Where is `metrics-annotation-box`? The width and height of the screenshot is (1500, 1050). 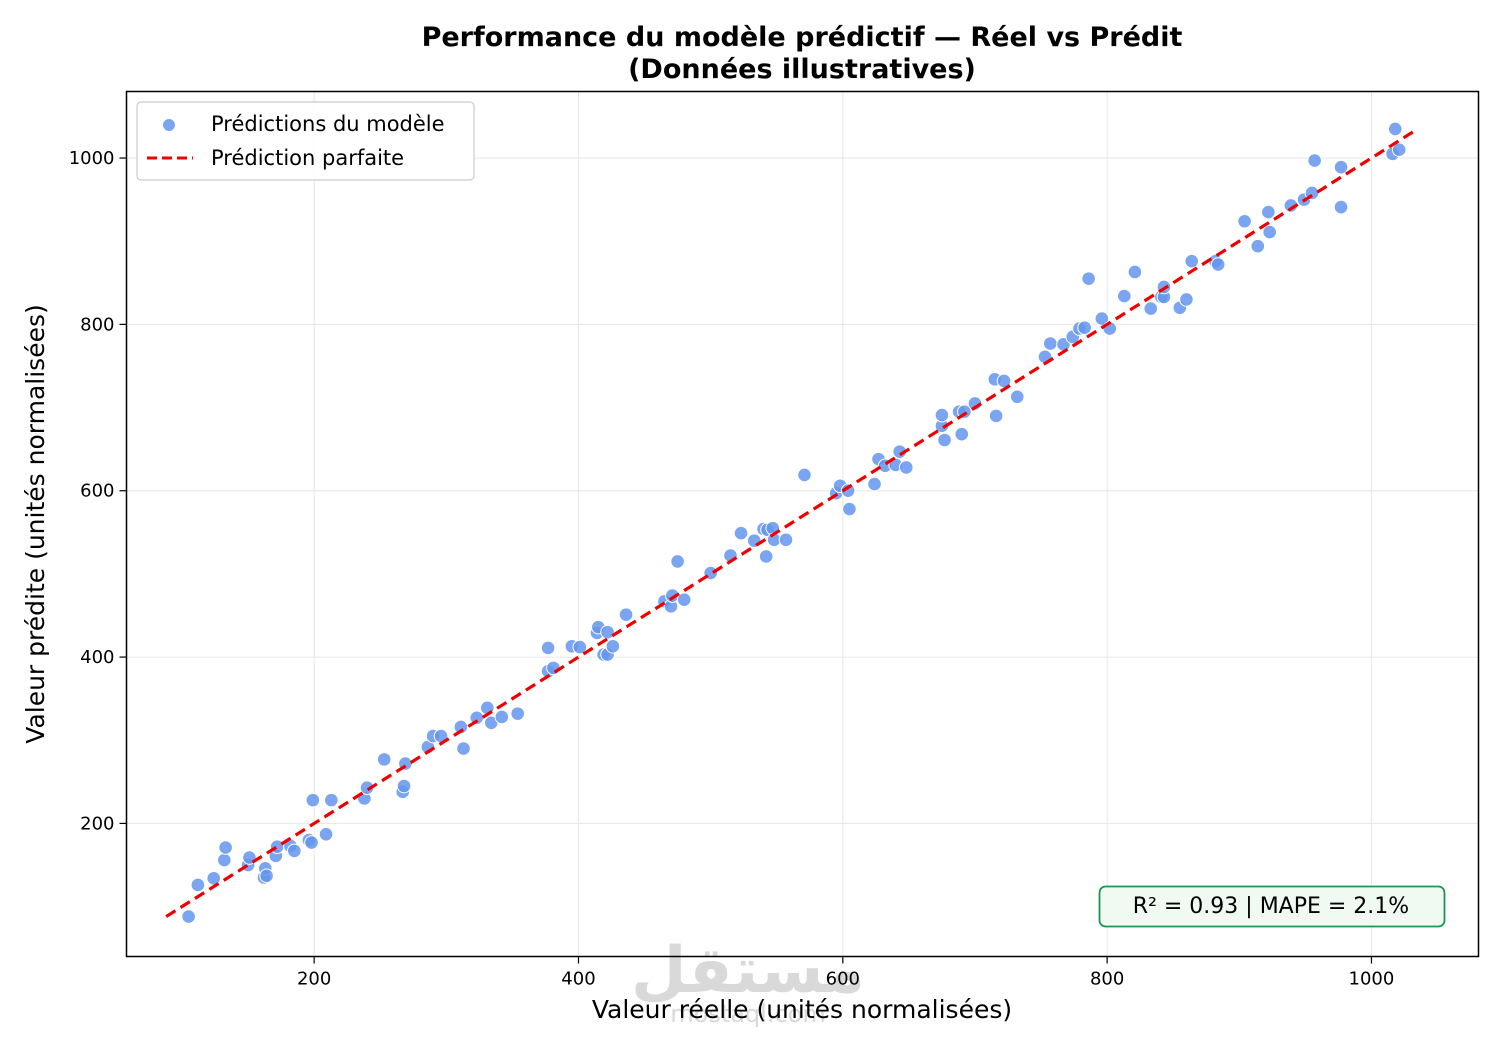
metrics-annotation-box is located at coordinates (1272, 906).